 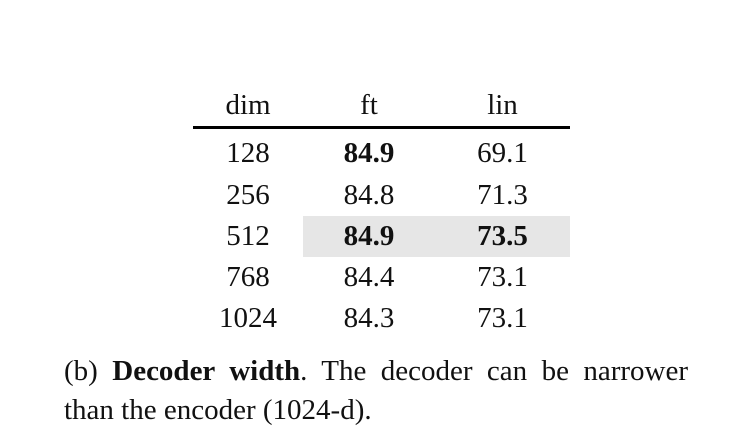 What do you see at coordinates (381, 106) in the screenshot?
I see `table-header-row: dim ft lin` at bounding box center [381, 106].